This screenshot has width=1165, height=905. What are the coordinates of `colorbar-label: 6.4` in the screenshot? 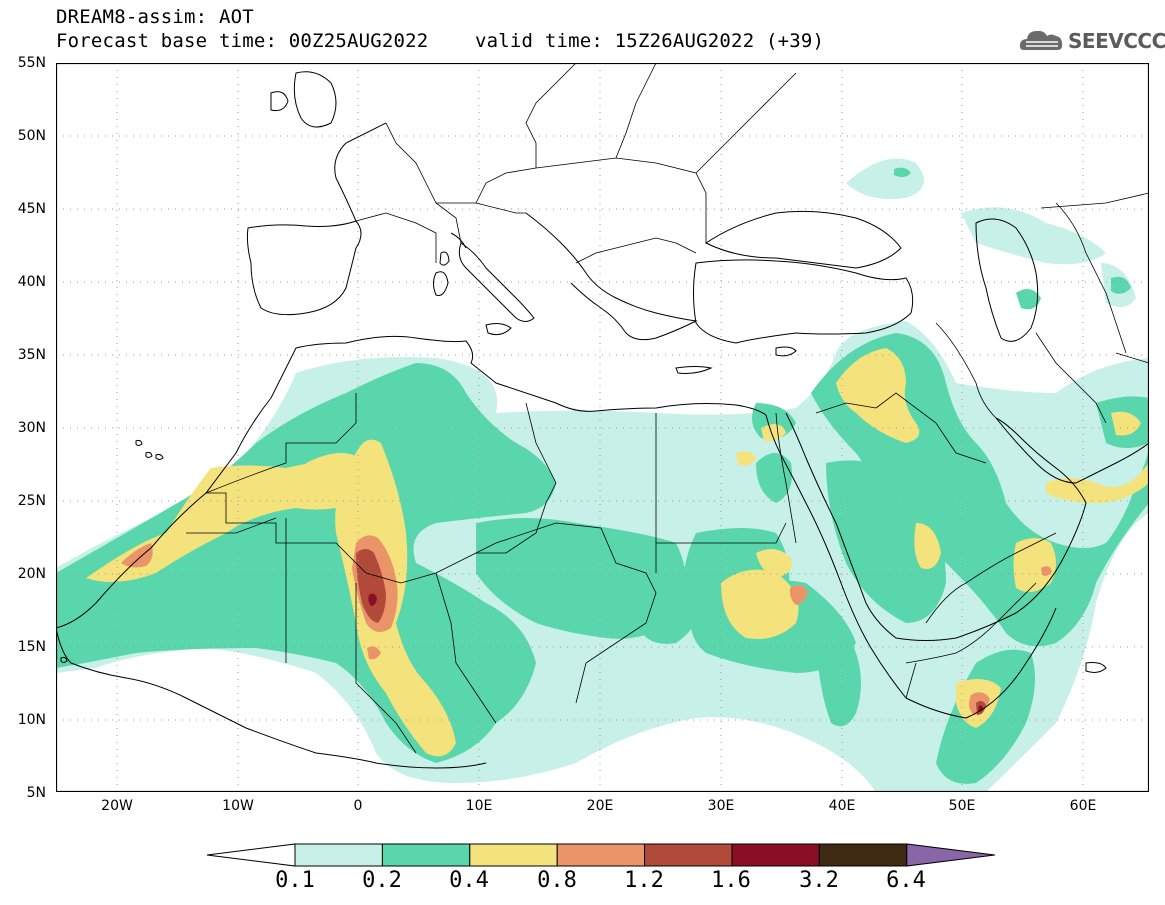 It's located at (906, 880).